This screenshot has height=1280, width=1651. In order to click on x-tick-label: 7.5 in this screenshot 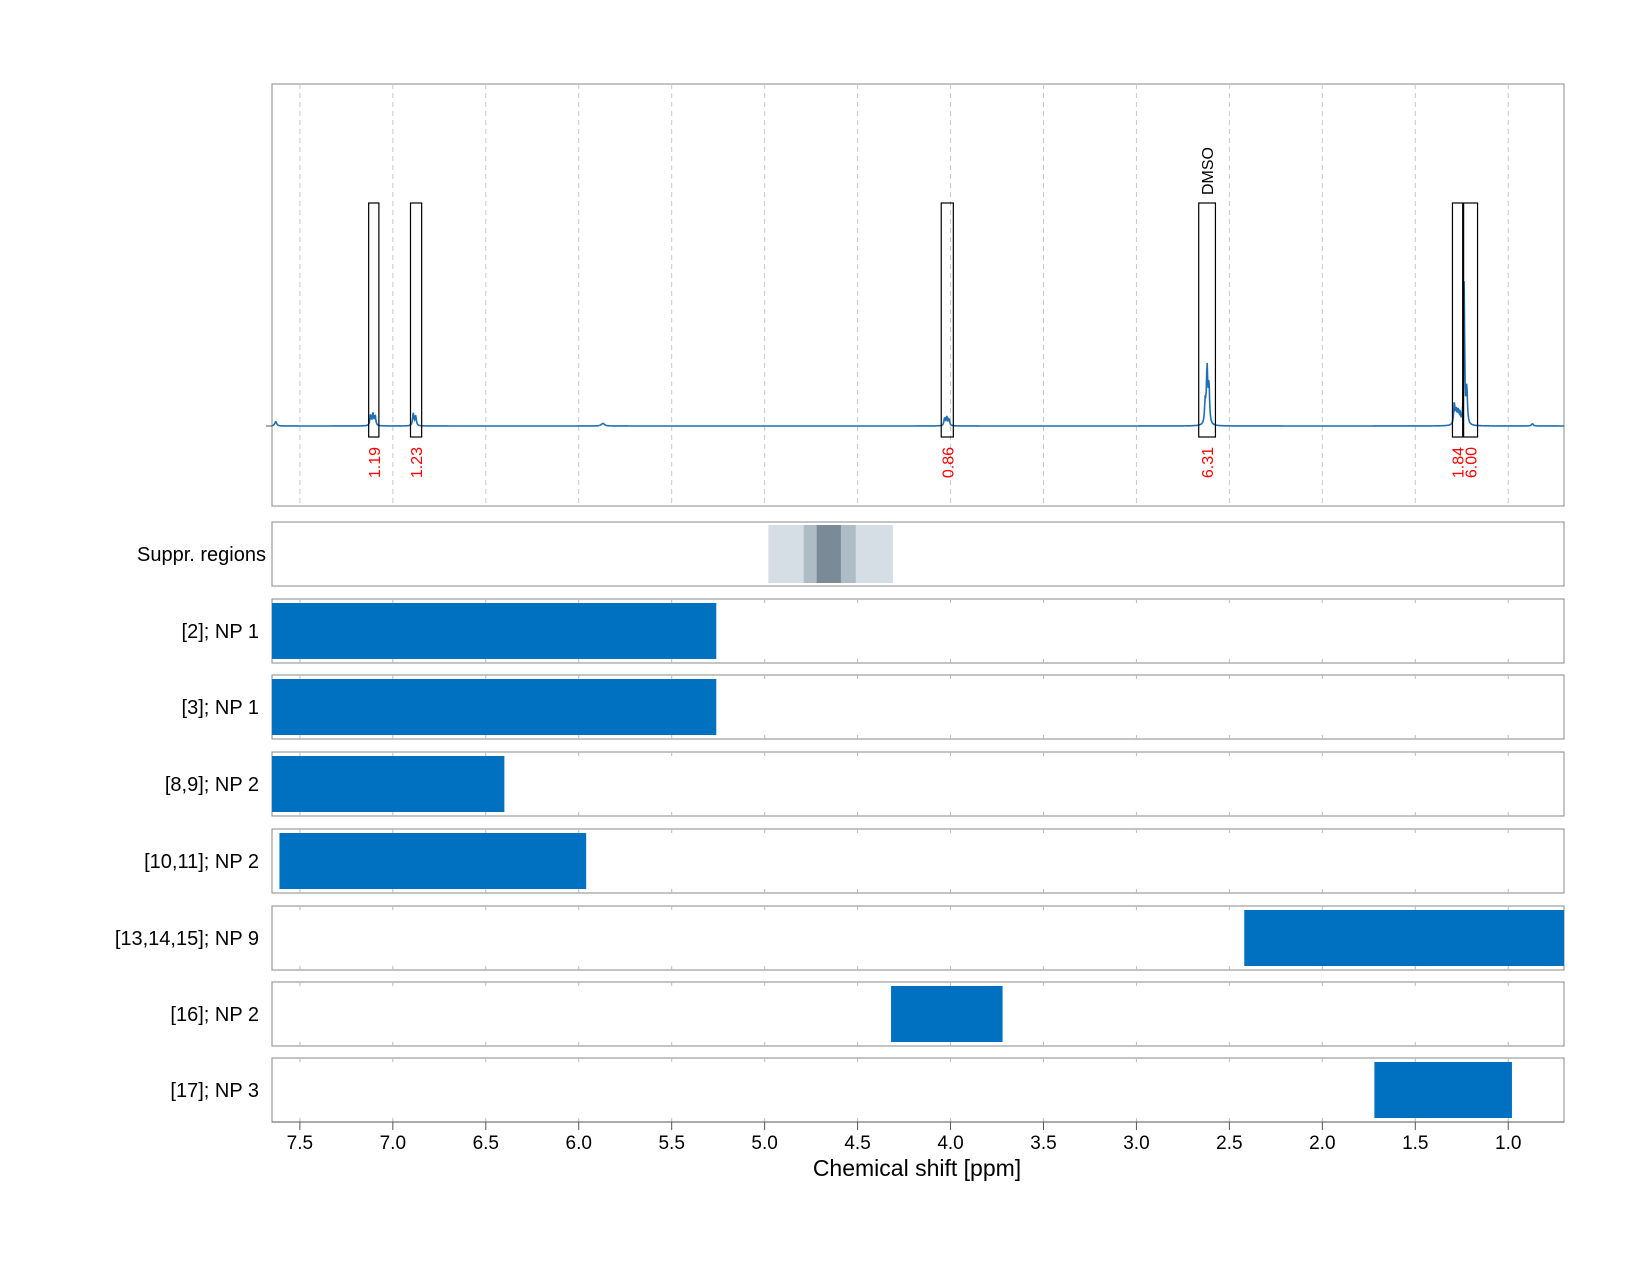, I will do `click(300, 1143)`.